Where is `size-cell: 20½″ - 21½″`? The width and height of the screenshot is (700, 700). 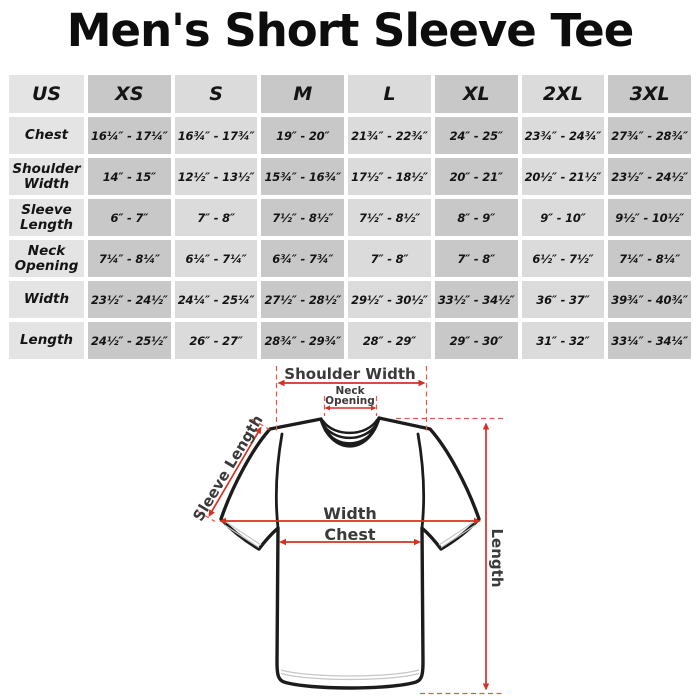 size-cell: 20½″ - 21½″ is located at coordinates (563, 176).